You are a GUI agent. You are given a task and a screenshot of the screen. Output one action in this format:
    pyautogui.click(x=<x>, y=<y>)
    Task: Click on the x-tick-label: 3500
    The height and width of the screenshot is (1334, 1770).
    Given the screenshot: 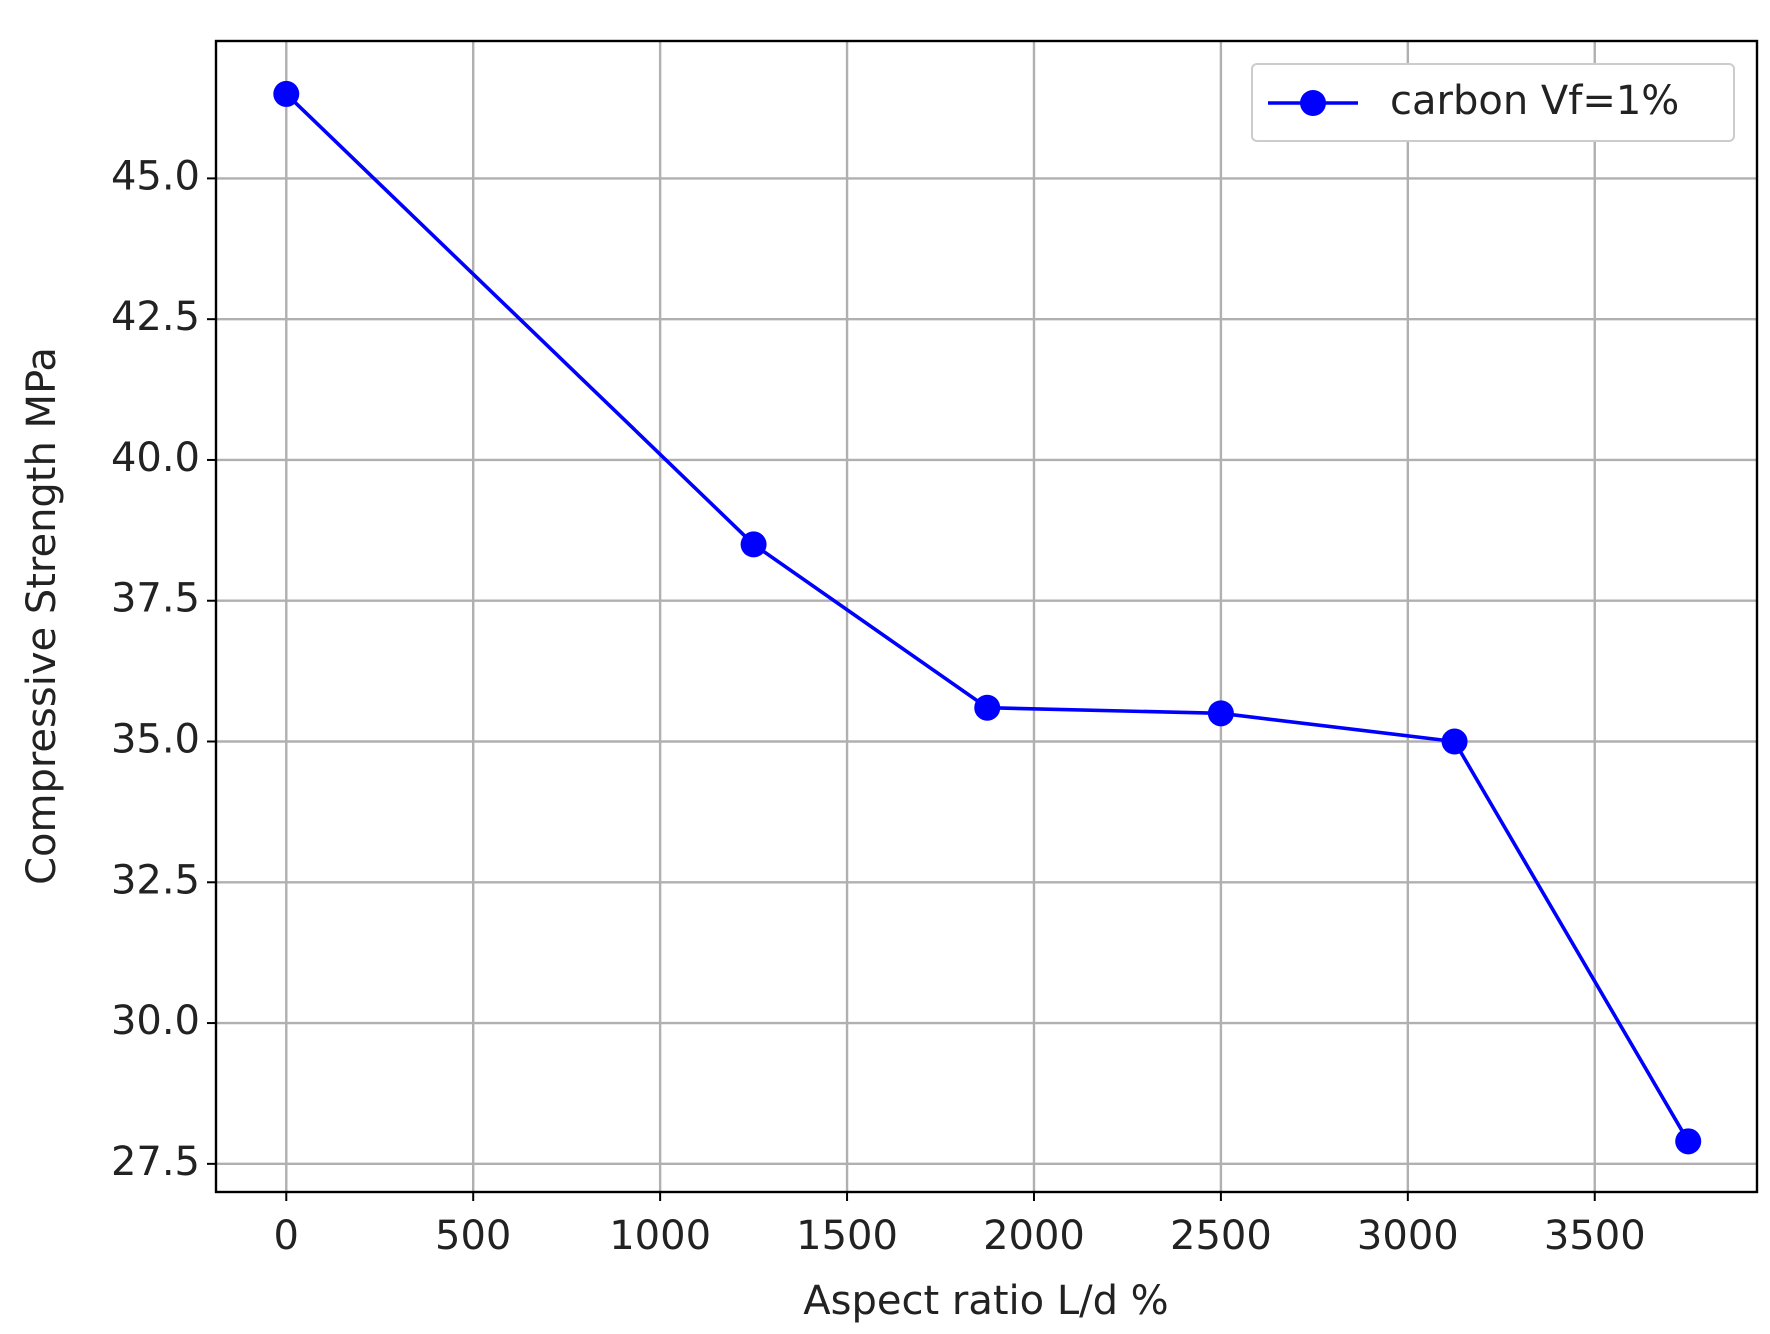 What is the action you would take?
    pyautogui.click(x=1595, y=1236)
    